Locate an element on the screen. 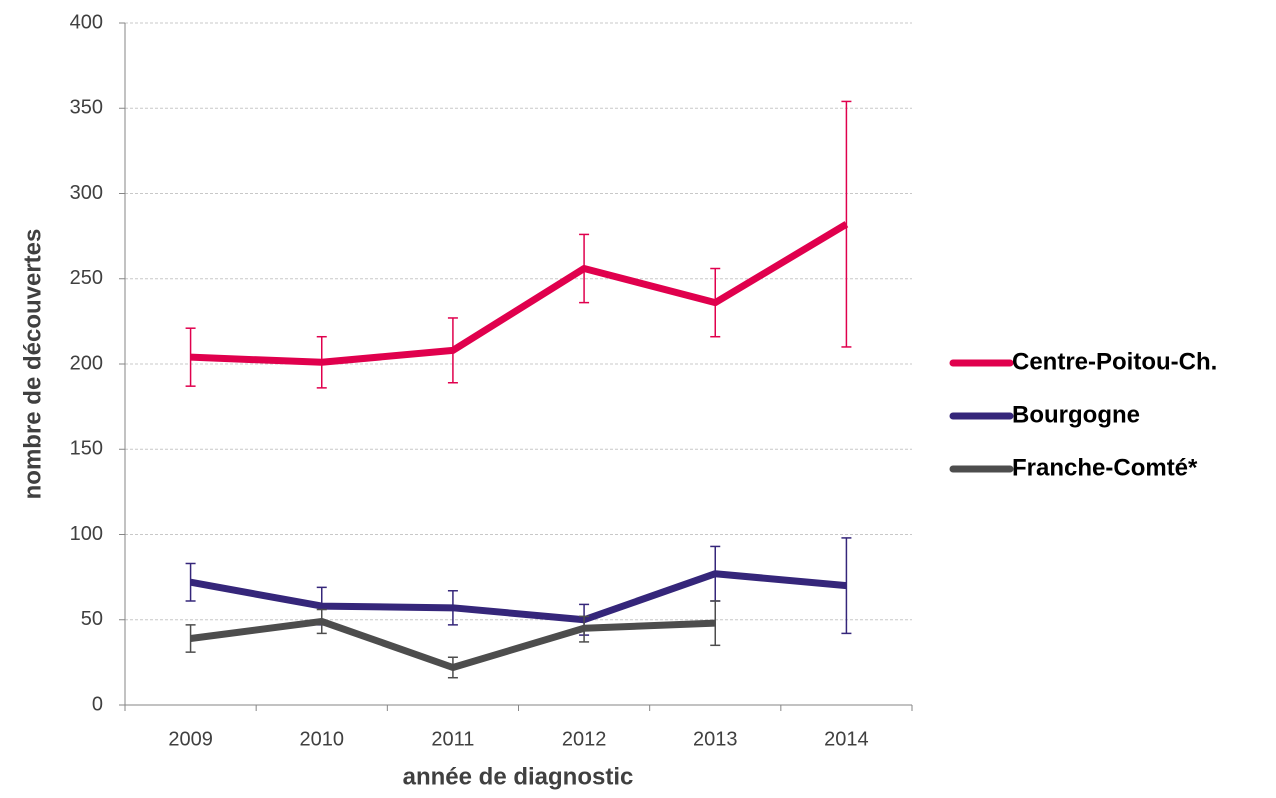  y-tick-label: 200 is located at coordinates (86, 363).